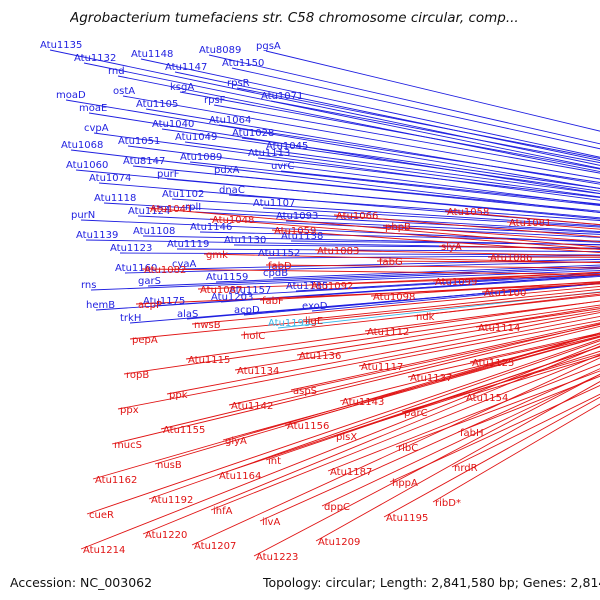 Image resolution: width=600 pixels, height=600 pixels. I want to click on gene-label-reverse: Atu1207, so click(215, 546).